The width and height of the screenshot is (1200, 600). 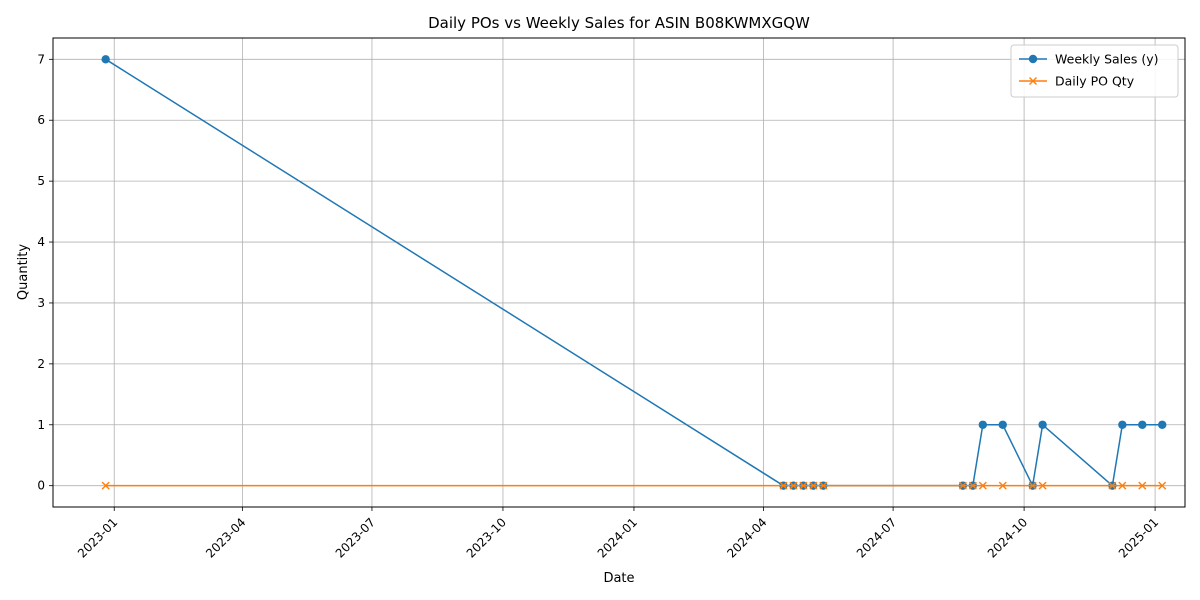 I want to click on x-axis-label: Date, so click(x=618, y=578).